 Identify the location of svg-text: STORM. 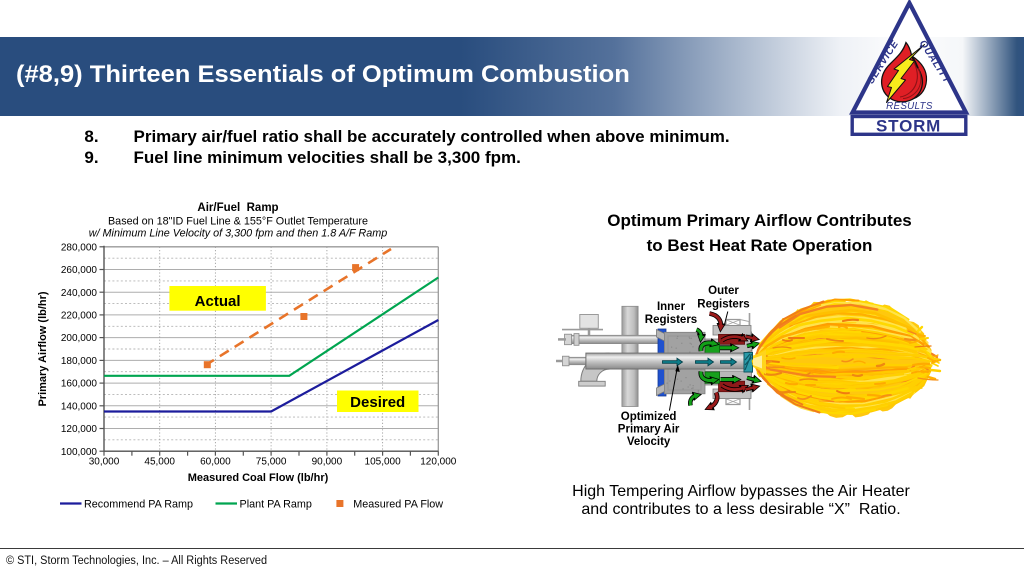
(908, 126).